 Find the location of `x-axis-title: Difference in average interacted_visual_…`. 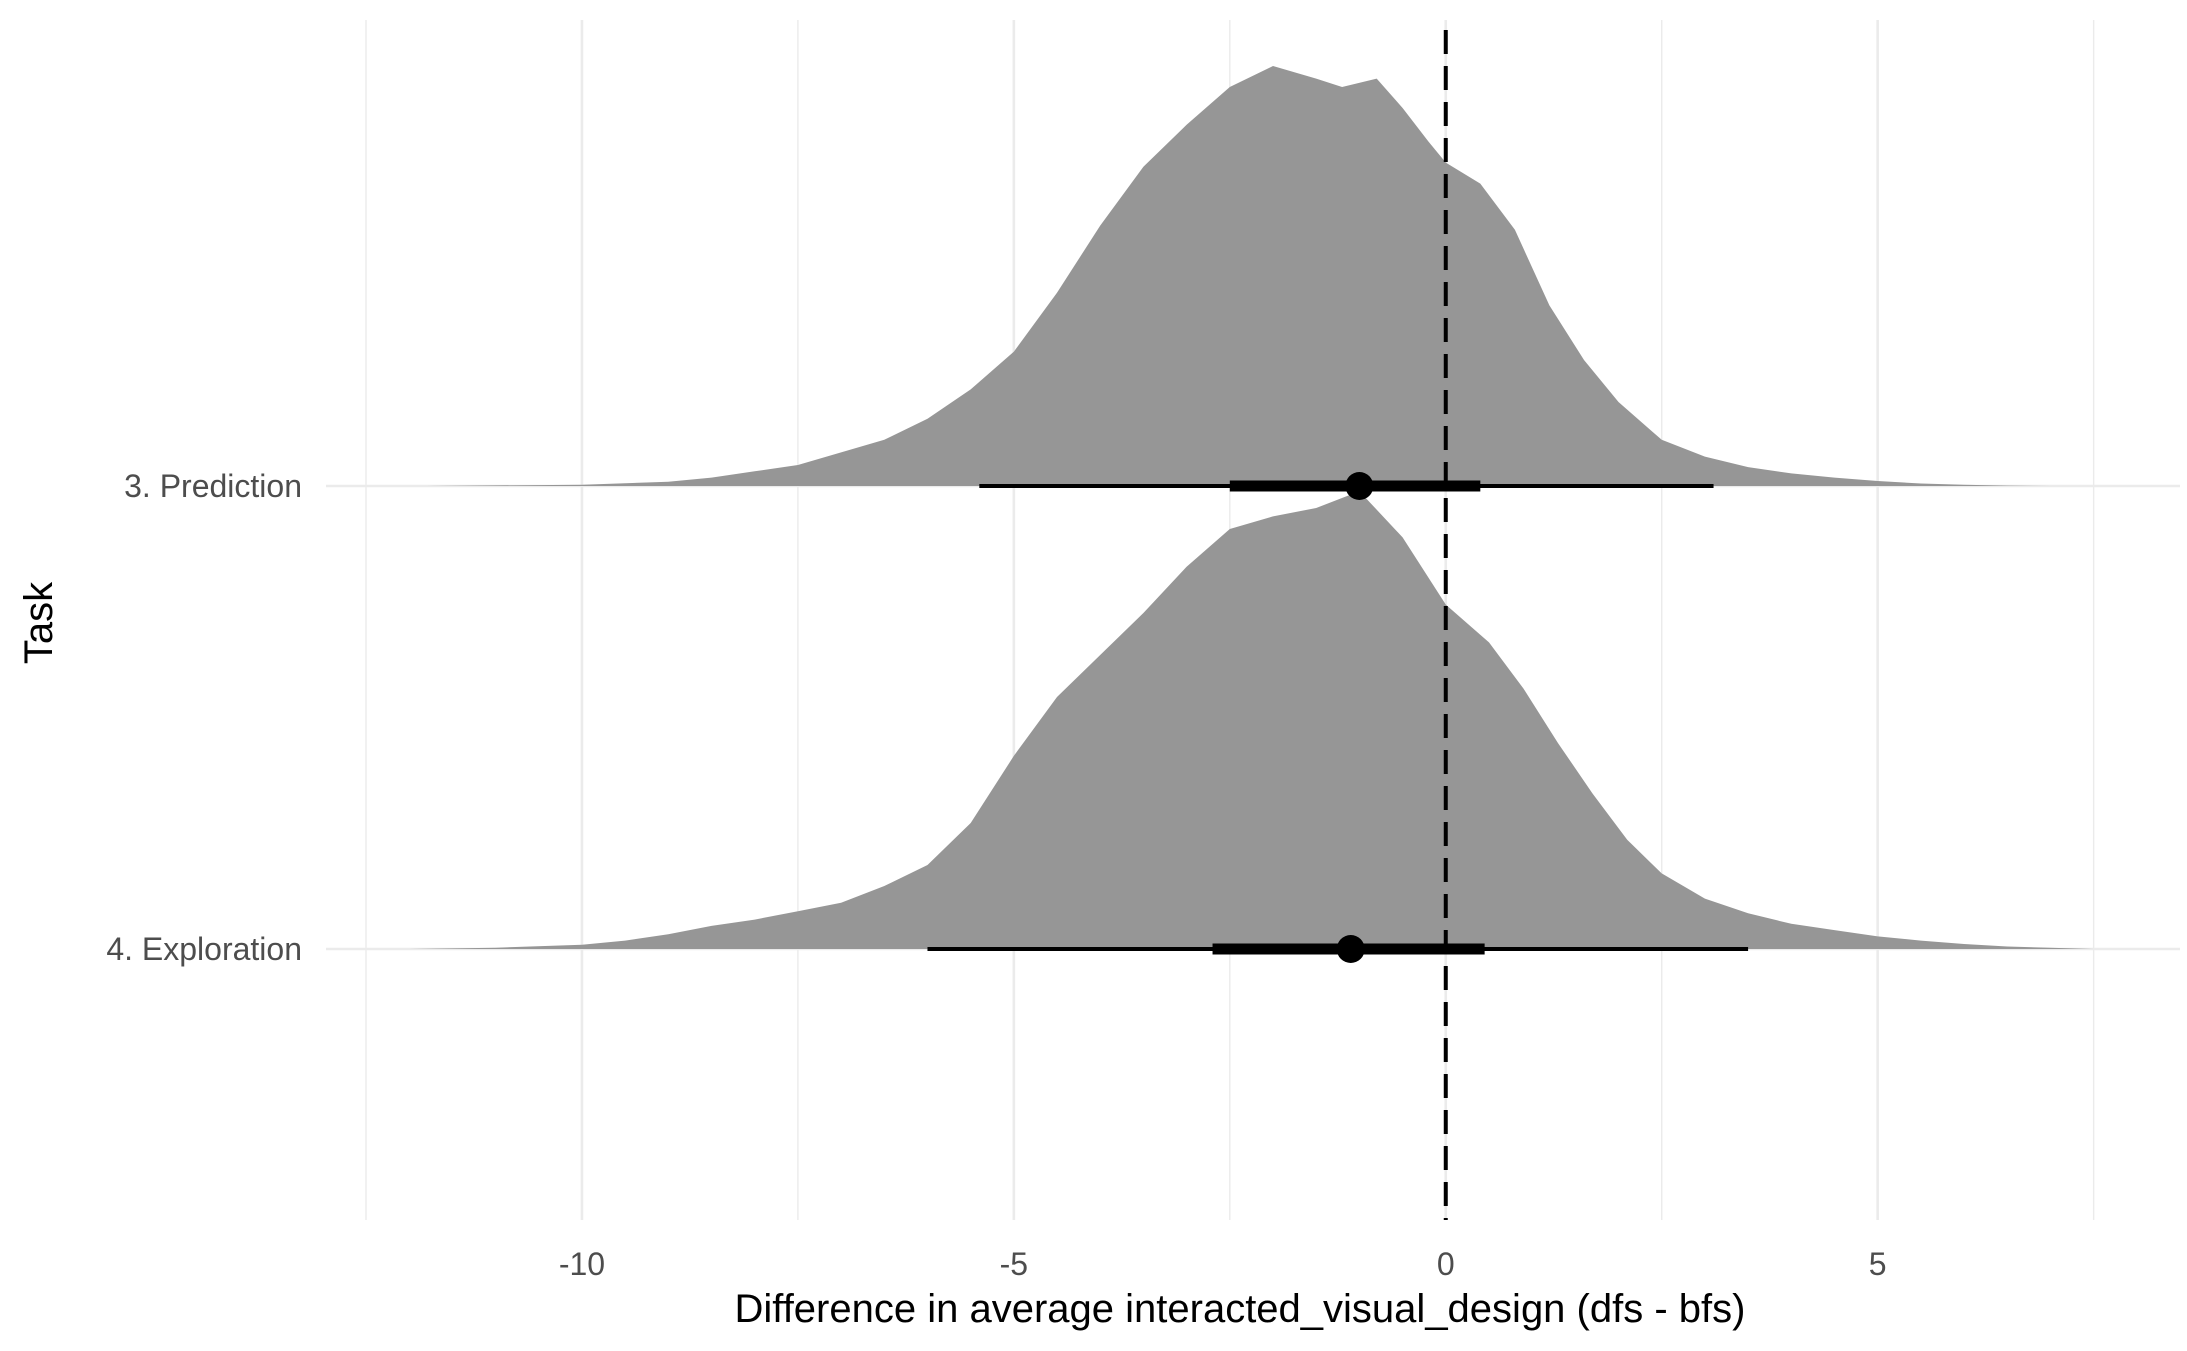

x-axis-title: Difference in average interacted_visual_… is located at coordinates (1240, 1309).